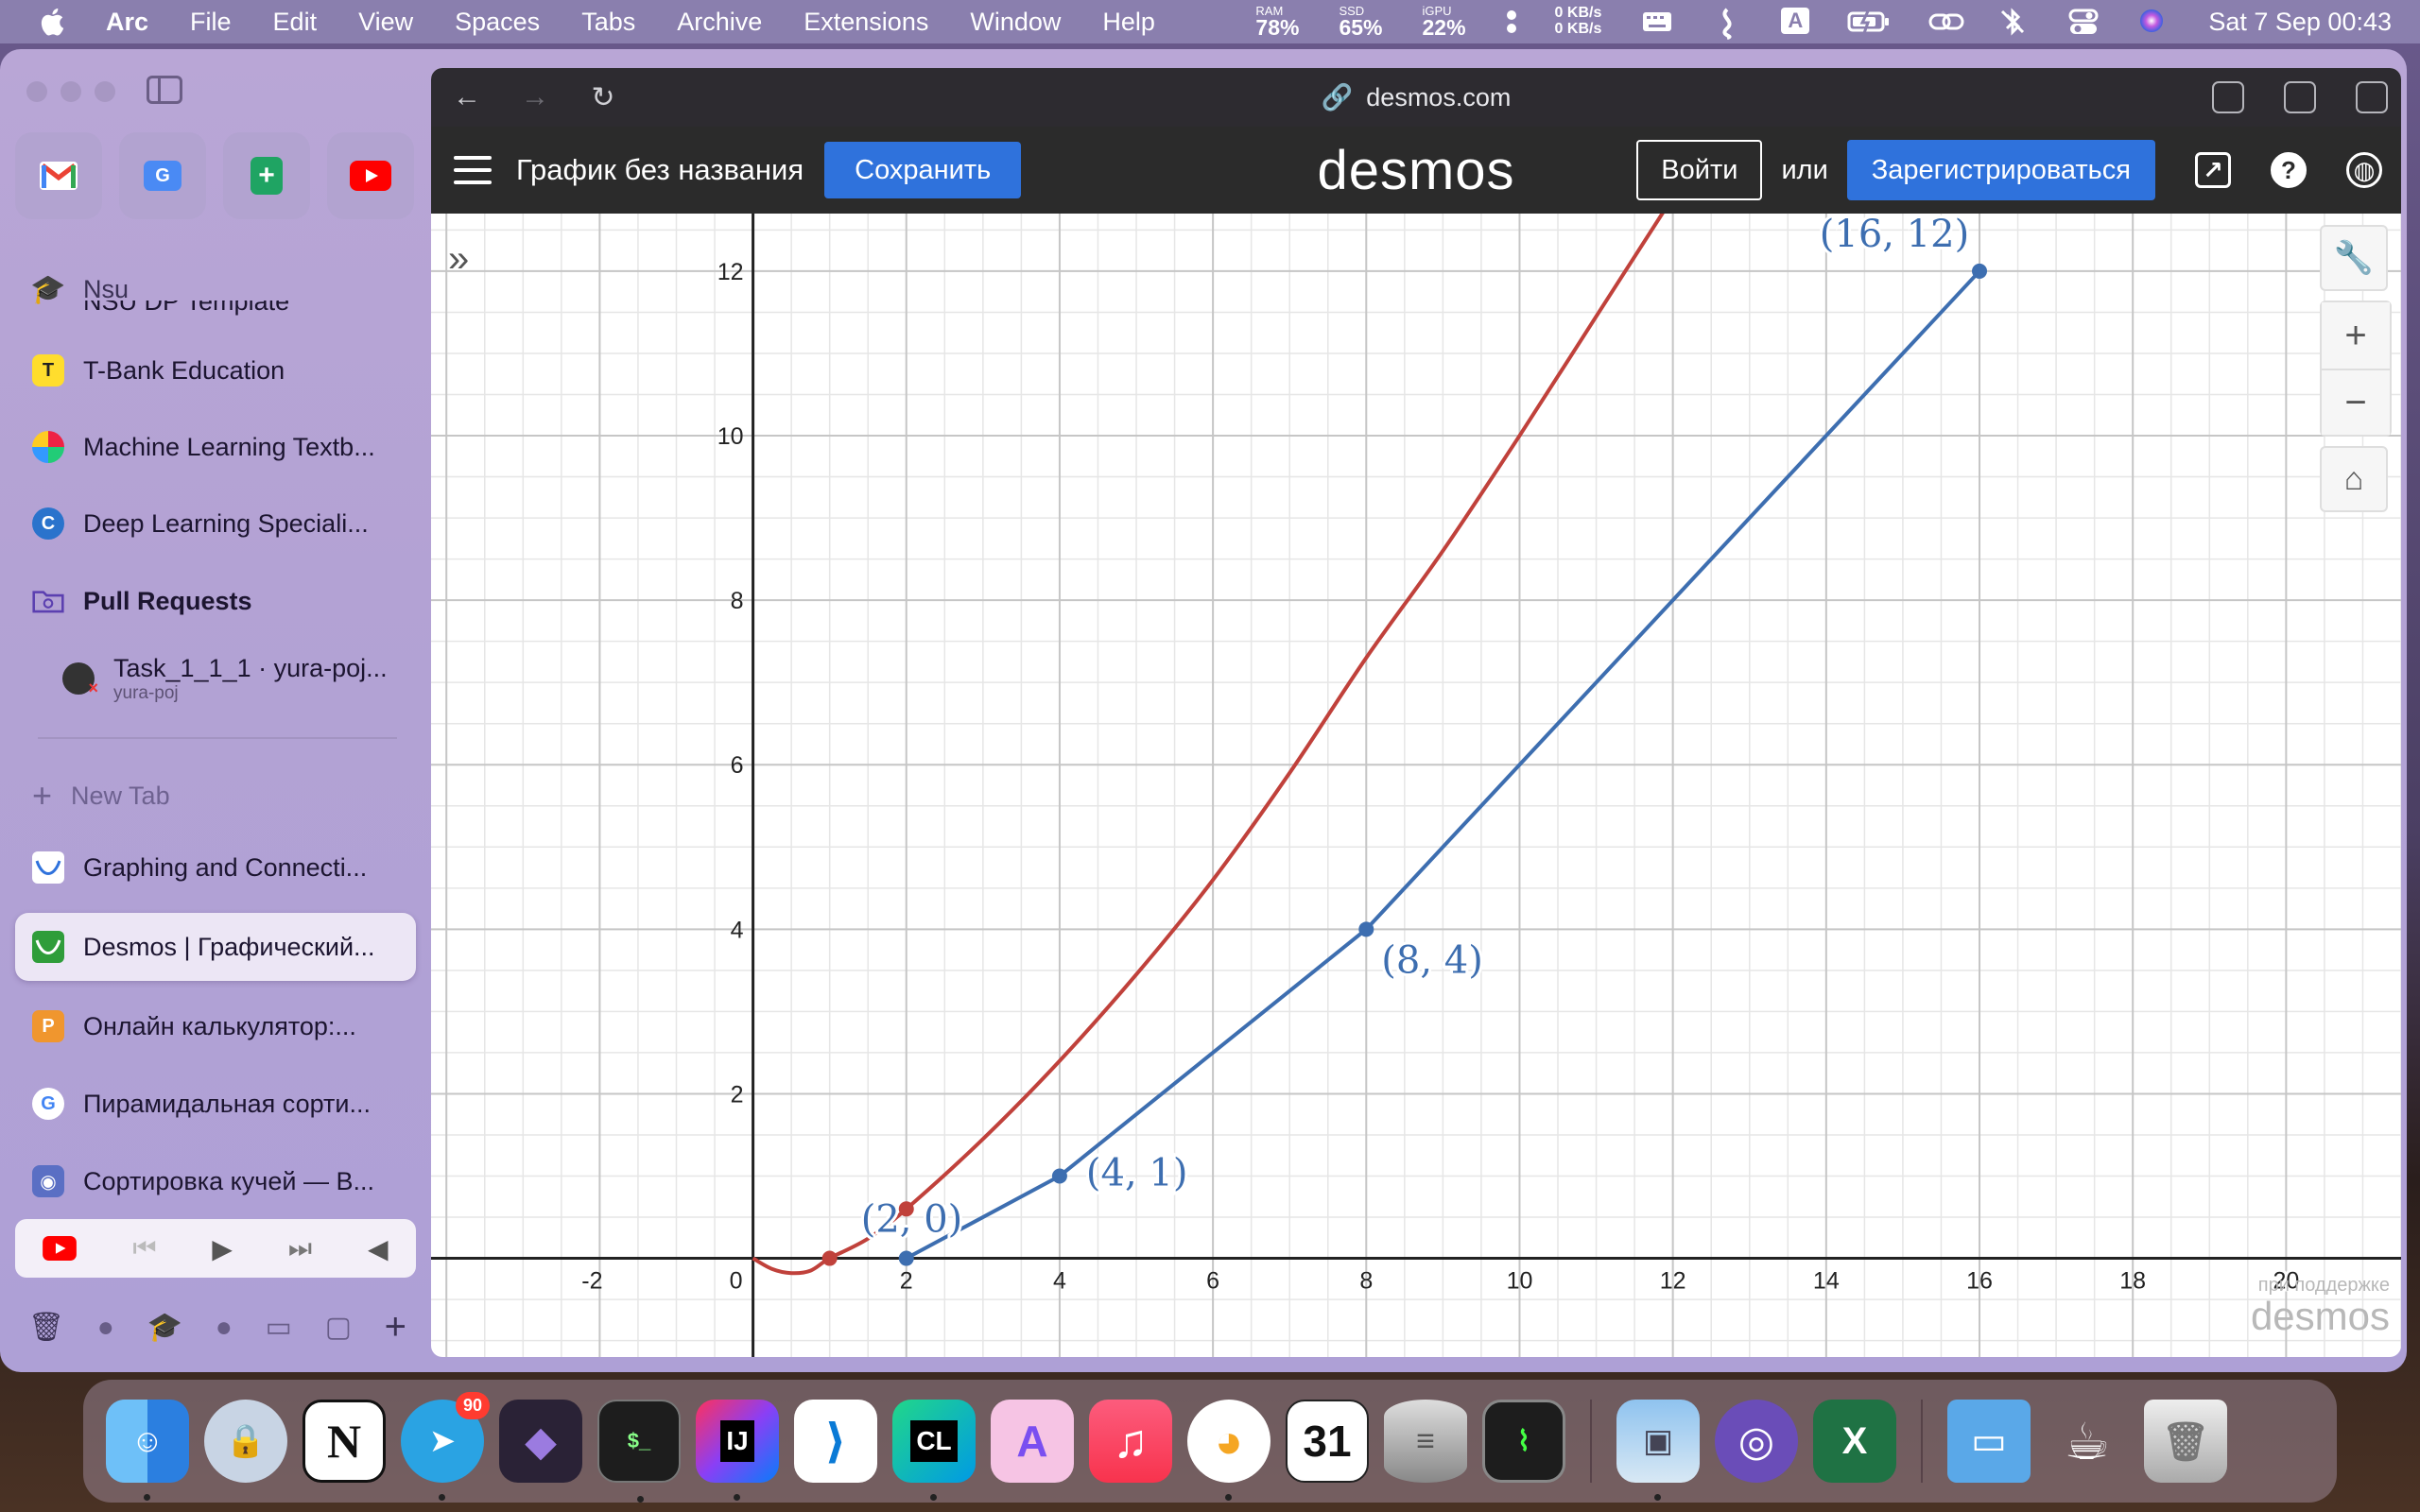  What do you see at coordinates (164, 90) in the screenshot?
I see `sidebar-toggle-icon` at bounding box center [164, 90].